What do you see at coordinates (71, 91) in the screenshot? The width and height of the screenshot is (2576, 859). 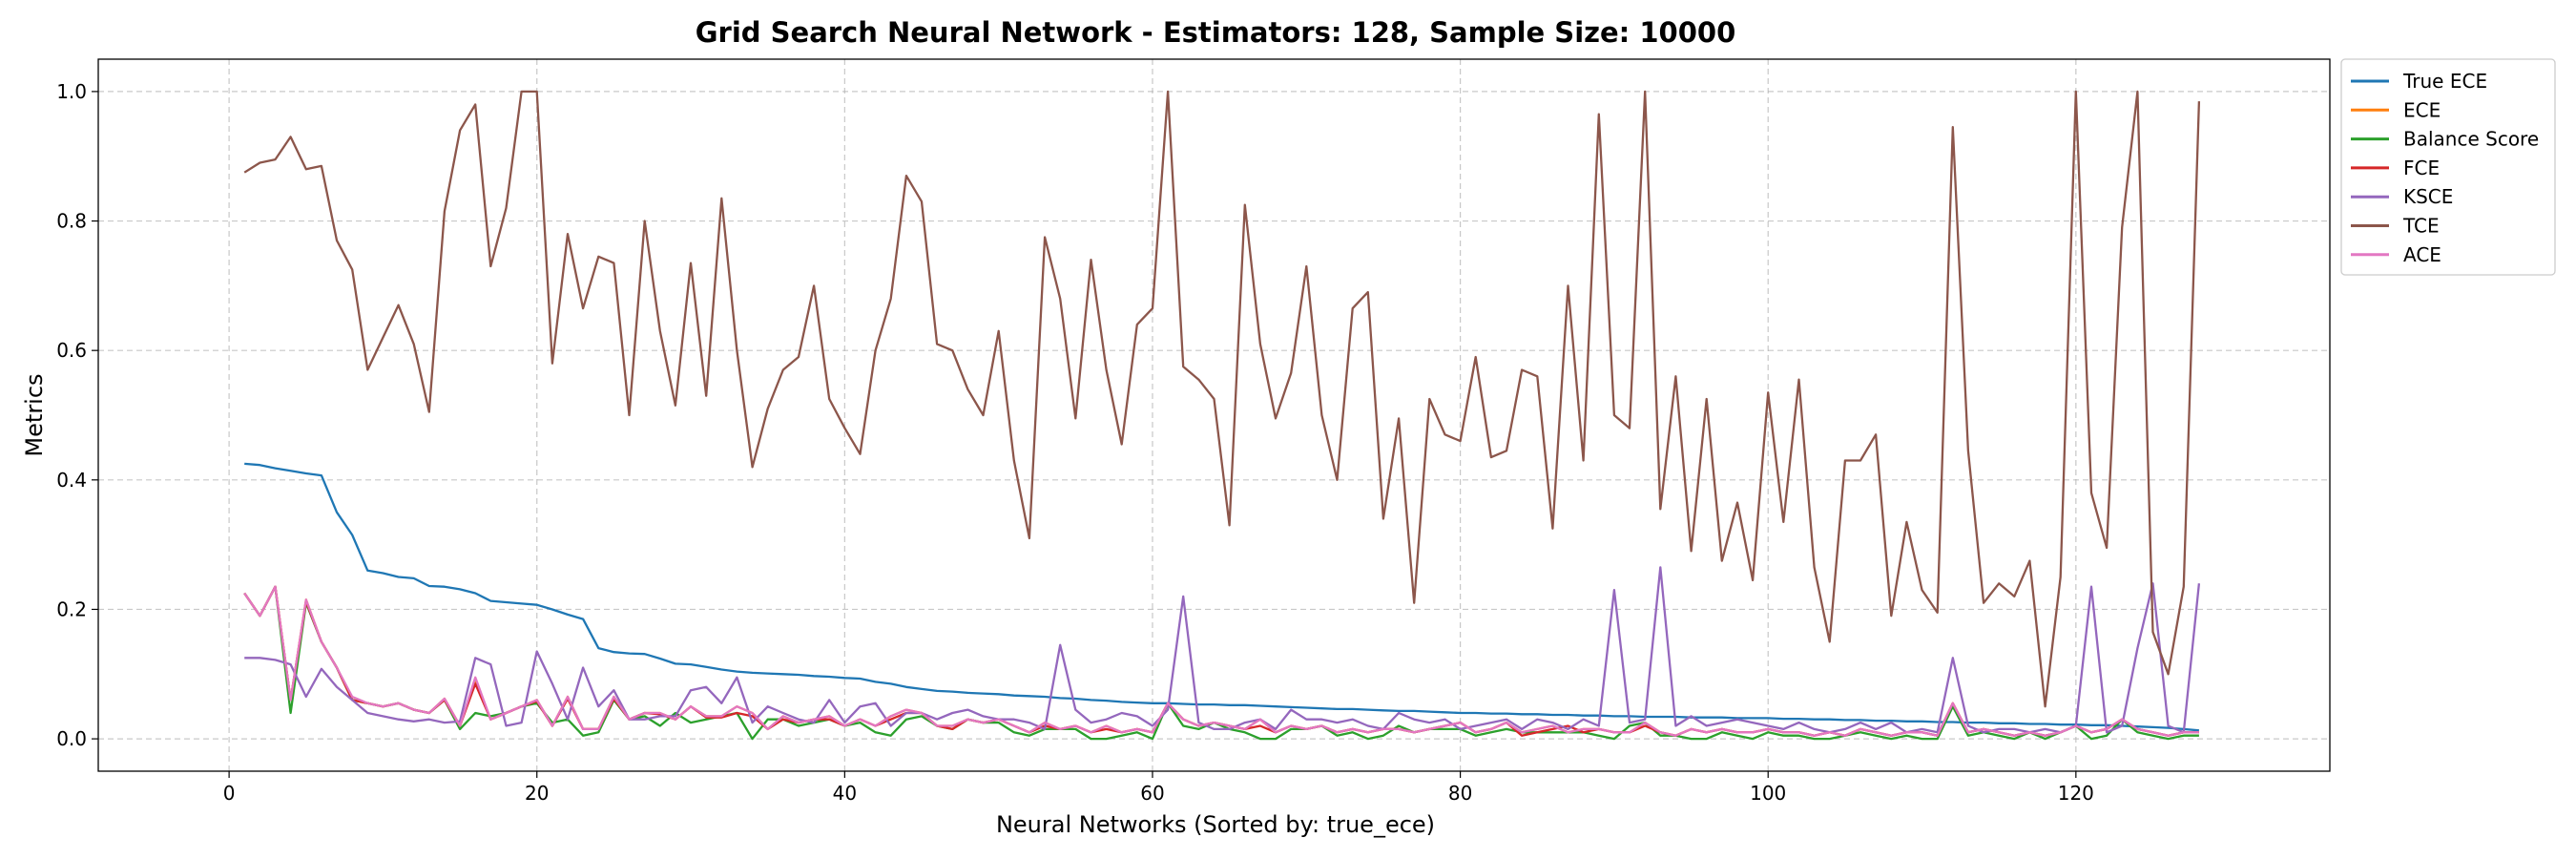 I see `y-tick-label: 1.0` at bounding box center [71, 91].